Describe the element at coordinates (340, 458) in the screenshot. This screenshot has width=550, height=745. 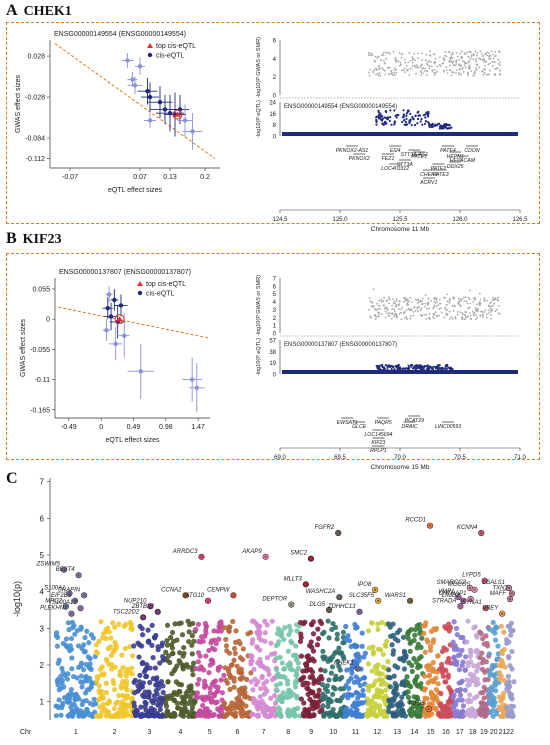
I see `locus-x-tick-label: 69.5` at that location.